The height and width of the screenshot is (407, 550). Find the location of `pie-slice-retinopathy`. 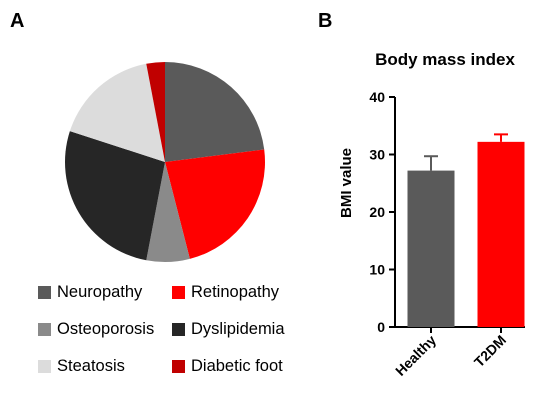

pie-slice-retinopathy is located at coordinates (215, 204).